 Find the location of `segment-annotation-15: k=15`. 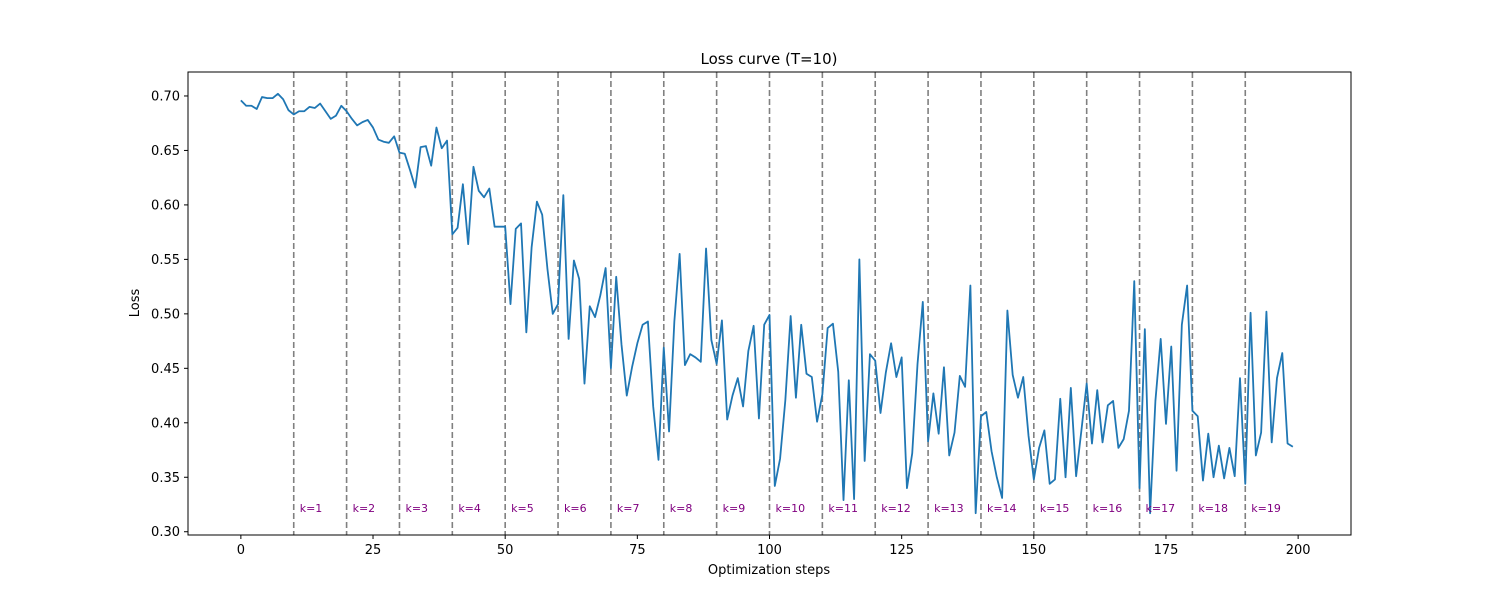

segment-annotation-15: k=15 is located at coordinates (1055, 508).